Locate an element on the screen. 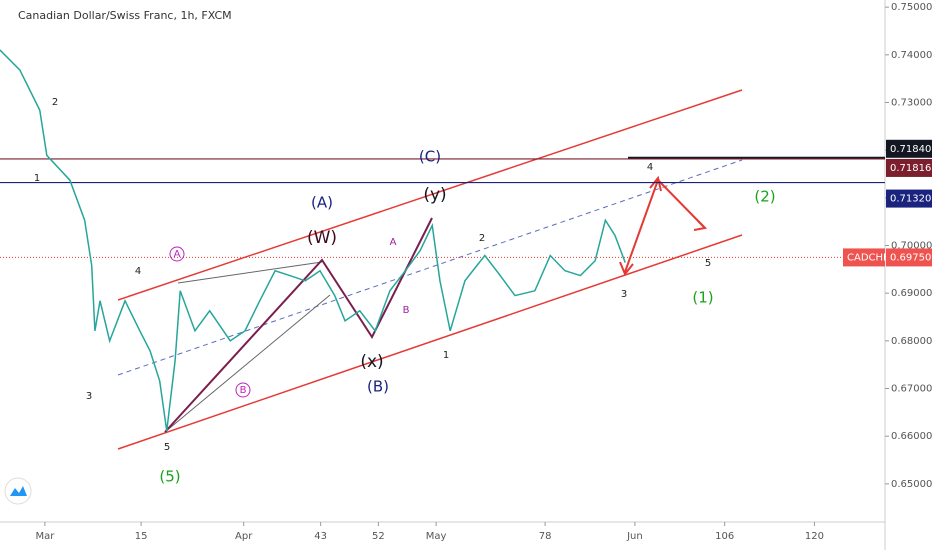 This screenshot has height=550, width=932. wave-label: (1) is located at coordinates (702, 298).